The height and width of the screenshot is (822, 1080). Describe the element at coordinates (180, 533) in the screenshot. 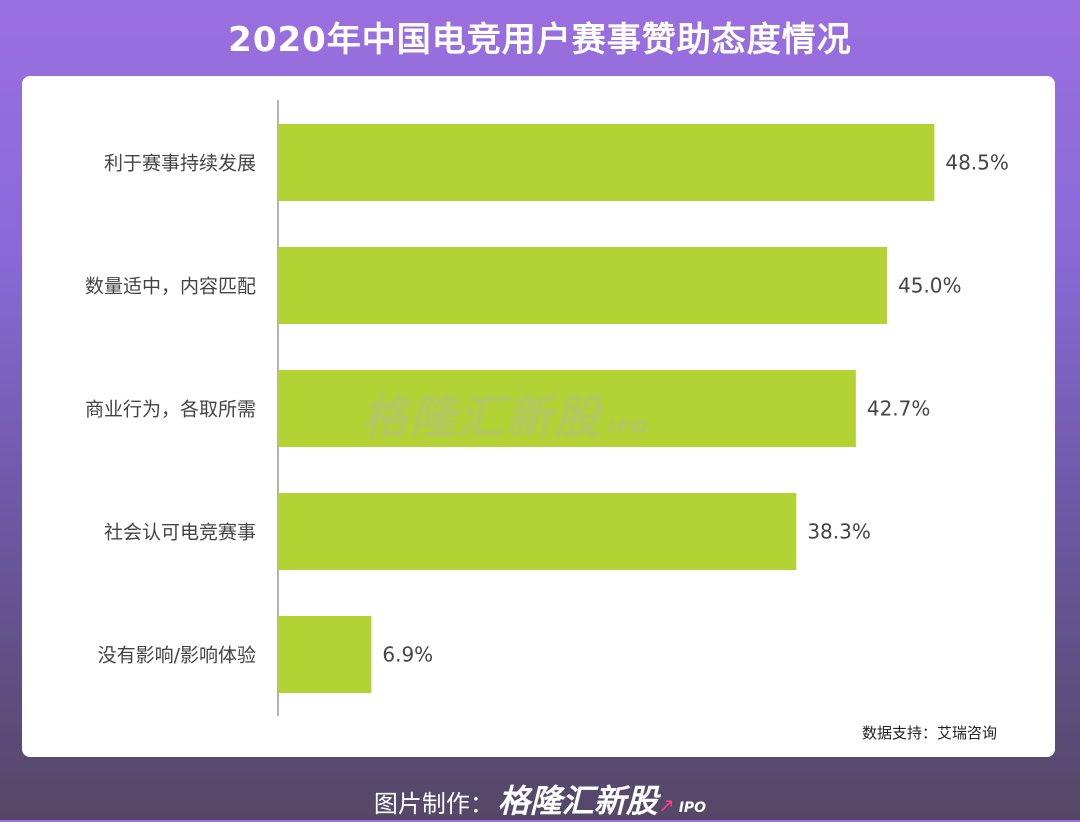

I see `category-label-3: 社会认可电竞赛事` at that location.